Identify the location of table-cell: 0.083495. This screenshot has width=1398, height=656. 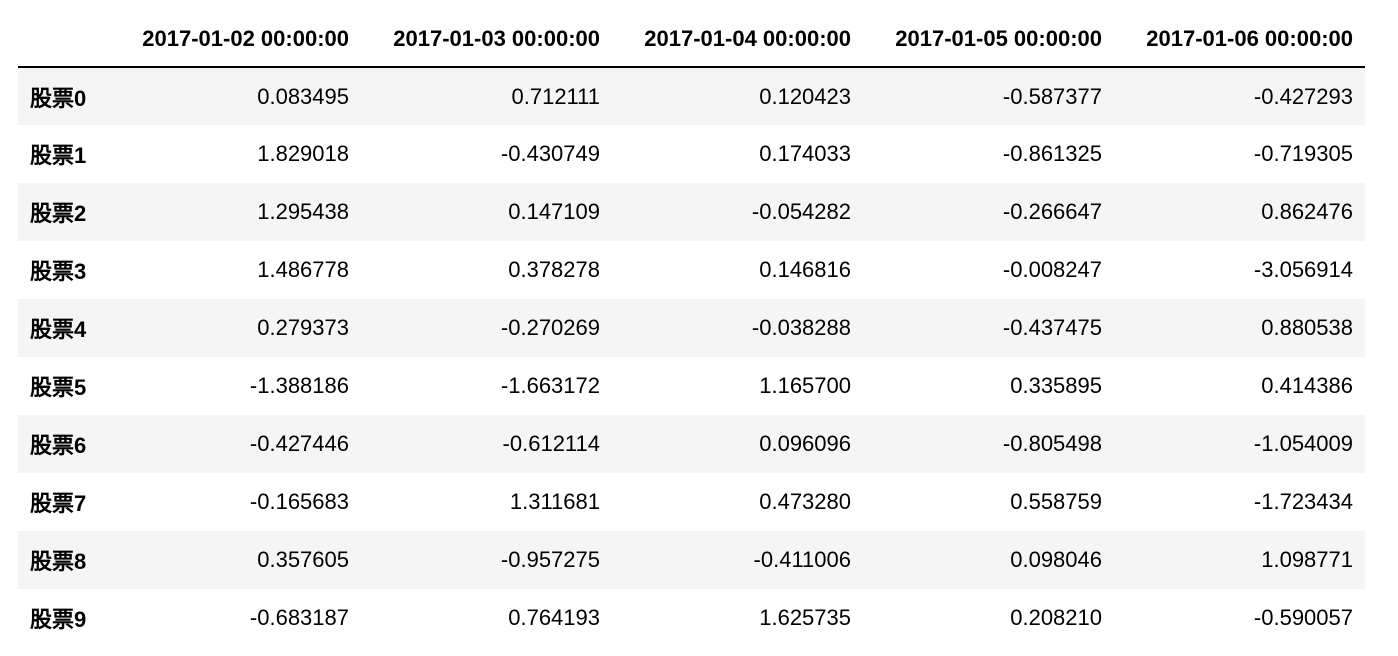
(303, 96).